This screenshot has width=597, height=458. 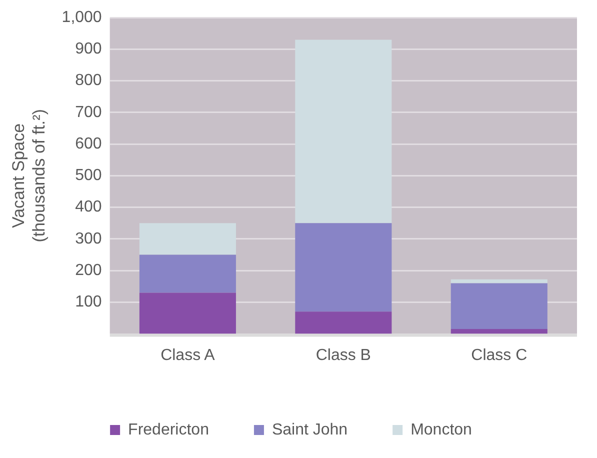 What do you see at coordinates (88, 143) in the screenshot?
I see `y-tick-label: 600` at bounding box center [88, 143].